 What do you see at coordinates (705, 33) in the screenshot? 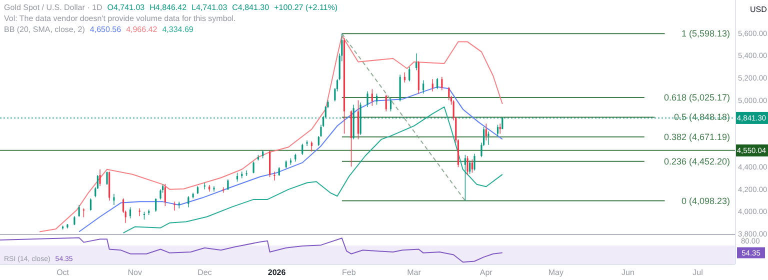
I see `ref-line-label: 1 (5,598.13)` at bounding box center [705, 33].